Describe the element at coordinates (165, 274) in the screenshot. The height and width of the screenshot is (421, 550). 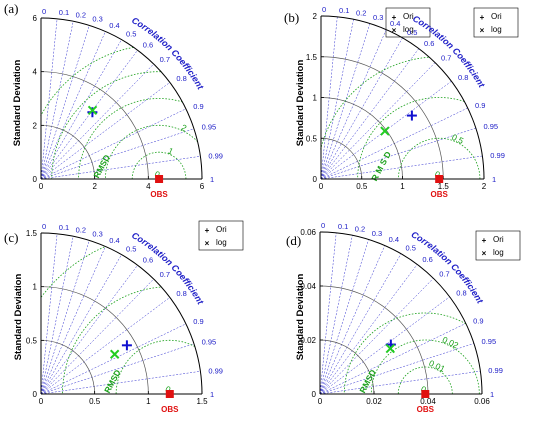
I see `correlation-tick-label: 0.7` at that location.